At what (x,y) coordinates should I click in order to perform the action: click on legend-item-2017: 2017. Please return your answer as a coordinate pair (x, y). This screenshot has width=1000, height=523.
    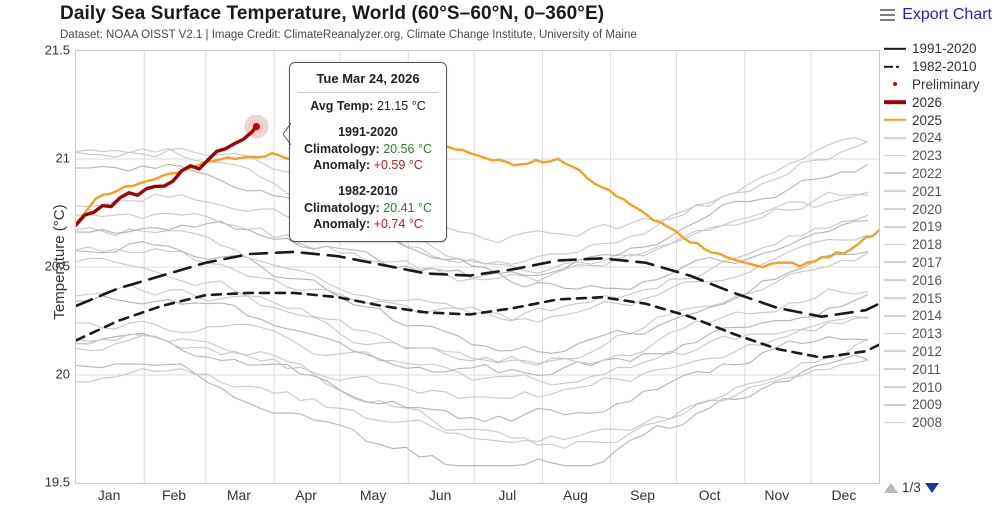
    Looking at the image, I should click on (942, 263).